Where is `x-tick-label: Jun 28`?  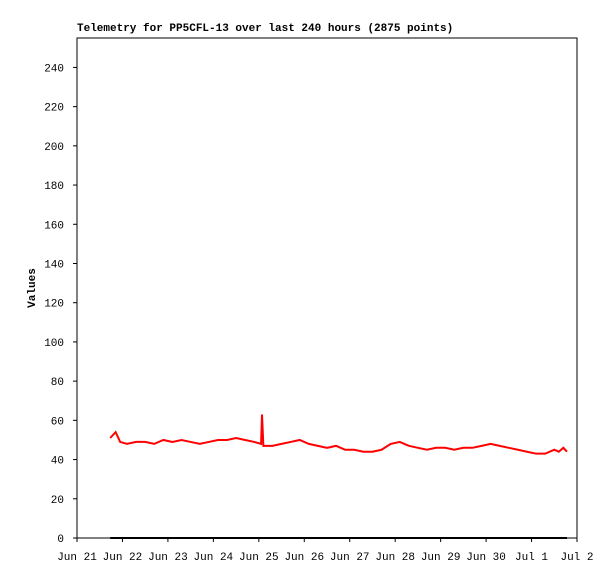
x-tick-label: Jun 28 is located at coordinates (395, 558).